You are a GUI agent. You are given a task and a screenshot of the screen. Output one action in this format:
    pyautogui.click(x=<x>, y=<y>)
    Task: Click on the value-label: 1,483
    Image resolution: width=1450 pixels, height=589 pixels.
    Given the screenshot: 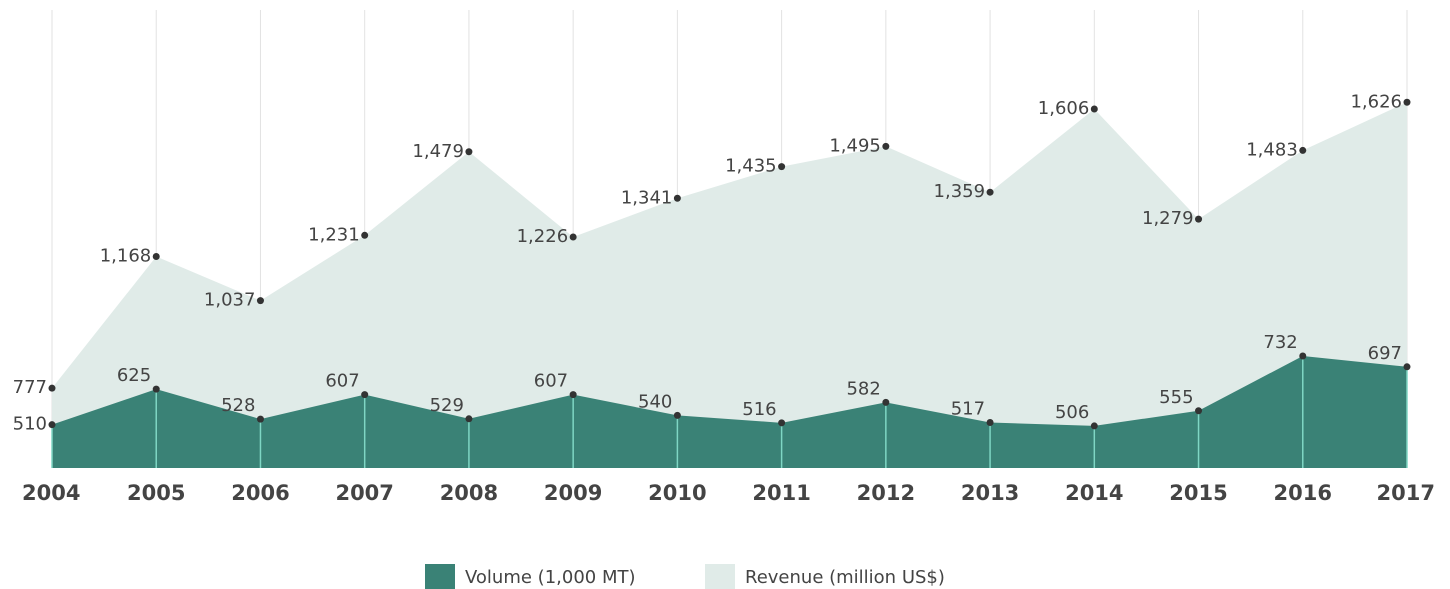 What is the action you would take?
    pyautogui.click(x=1272, y=149)
    